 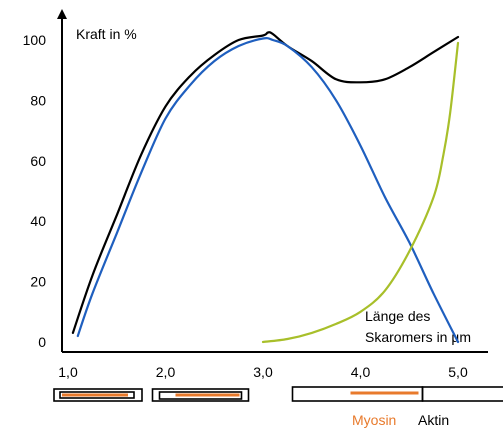 What do you see at coordinates (106, 34) in the screenshot?
I see `y-axis-label: Kraft in %` at bounding box center [106, 34].